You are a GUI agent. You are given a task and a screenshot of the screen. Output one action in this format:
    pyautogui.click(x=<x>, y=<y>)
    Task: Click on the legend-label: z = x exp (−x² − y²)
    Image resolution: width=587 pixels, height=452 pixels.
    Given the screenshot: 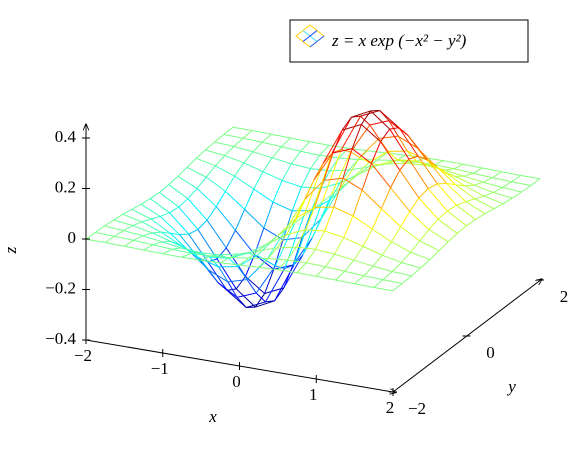 What is the action you would take?
    pyautogui.click(x=399, y=40)
    